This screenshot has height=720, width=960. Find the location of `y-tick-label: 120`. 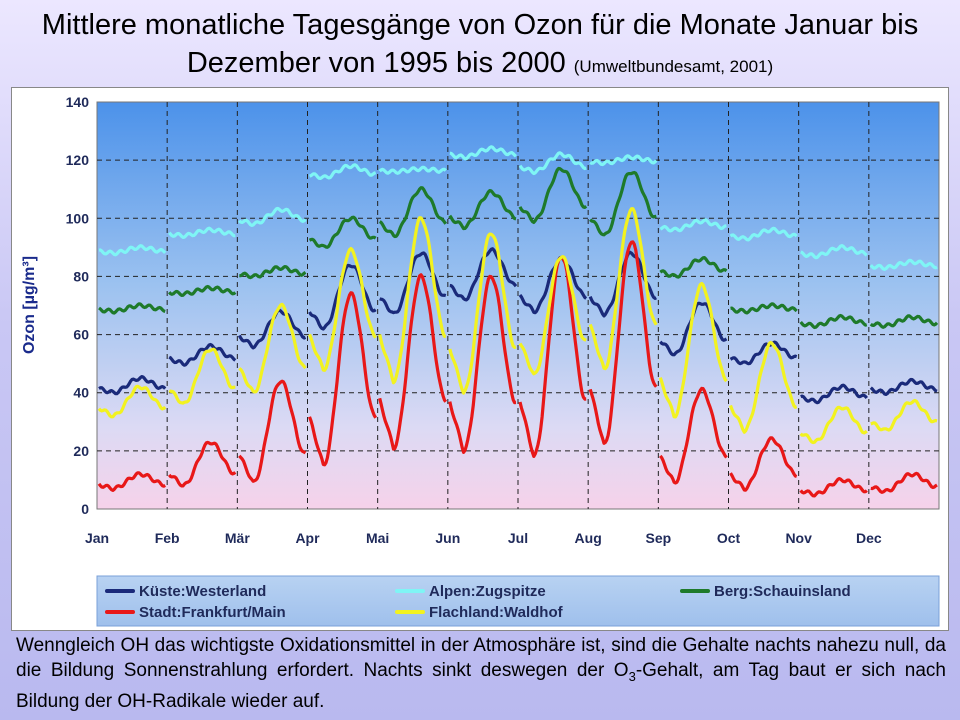

y-tick-label: 120 is located at coordinates (78, 160).